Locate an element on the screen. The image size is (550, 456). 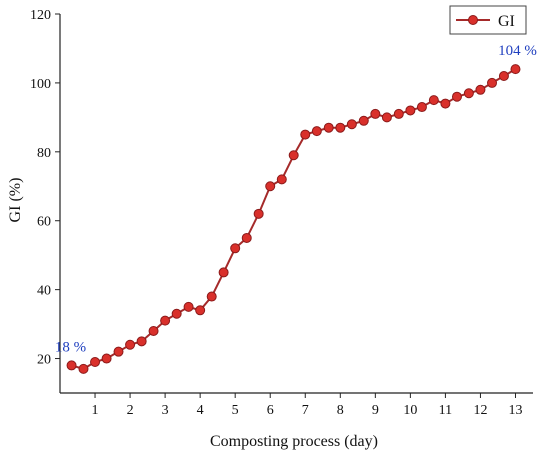
x-tick-label: 13 is located at coordinates (515, 410).